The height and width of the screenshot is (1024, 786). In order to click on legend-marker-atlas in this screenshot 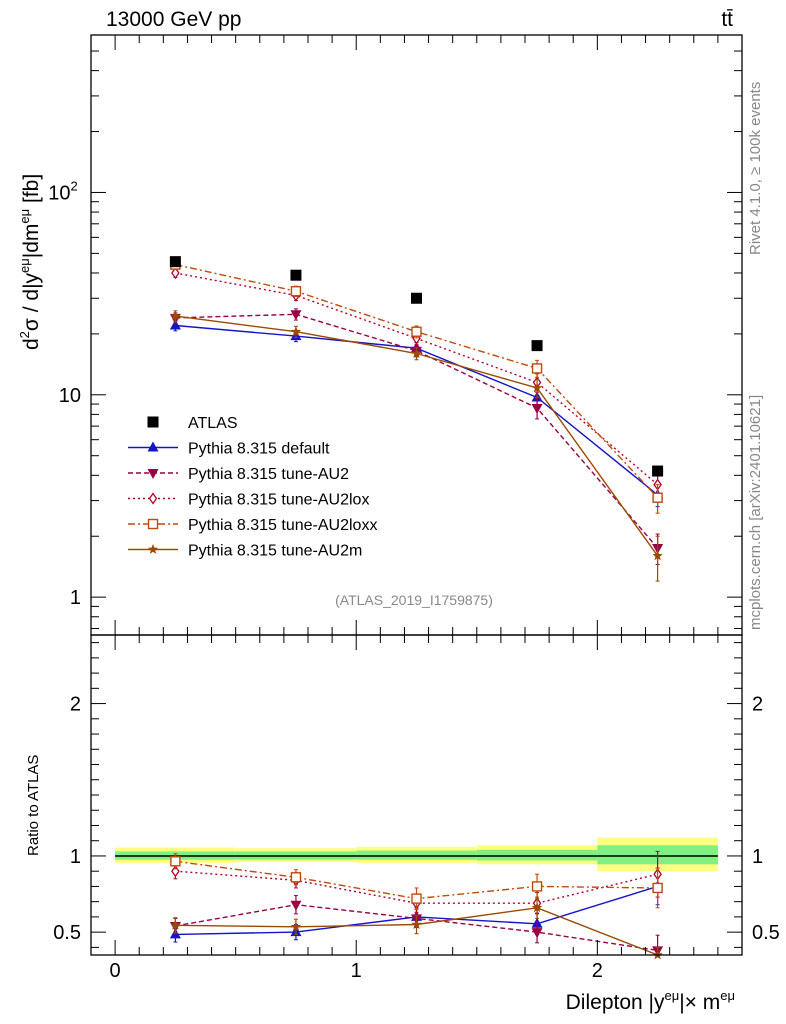, I will do `click(153, 422)`.